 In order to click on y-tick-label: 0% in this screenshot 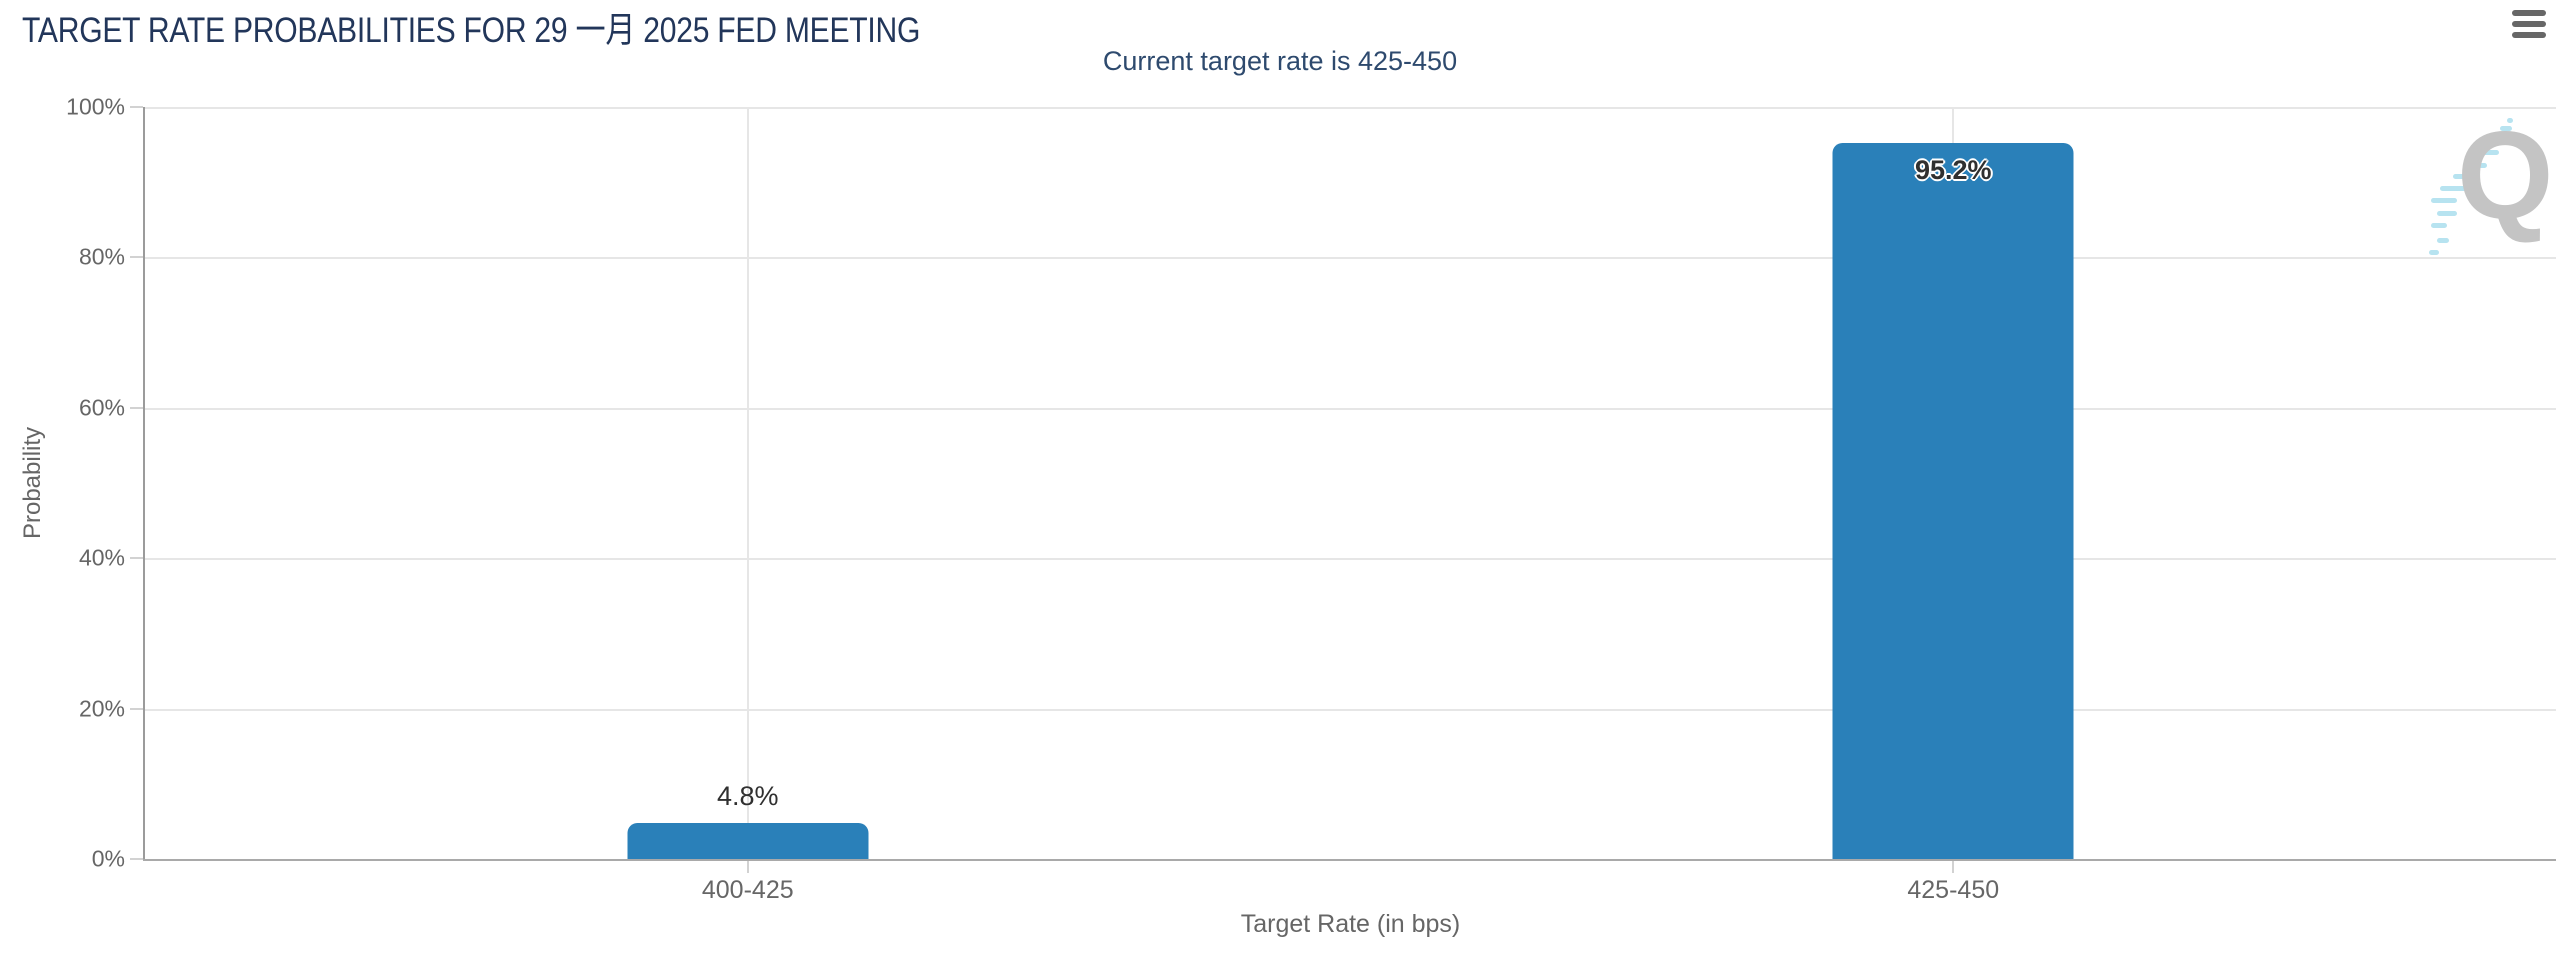, I will do `click(108, 858)`.